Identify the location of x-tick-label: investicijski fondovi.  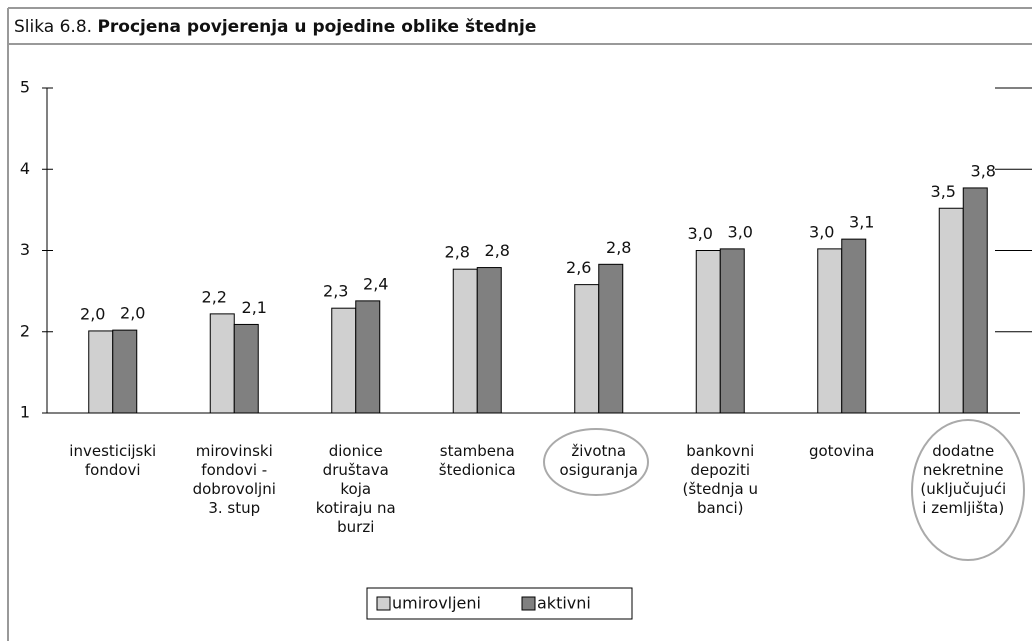
(113, 460).